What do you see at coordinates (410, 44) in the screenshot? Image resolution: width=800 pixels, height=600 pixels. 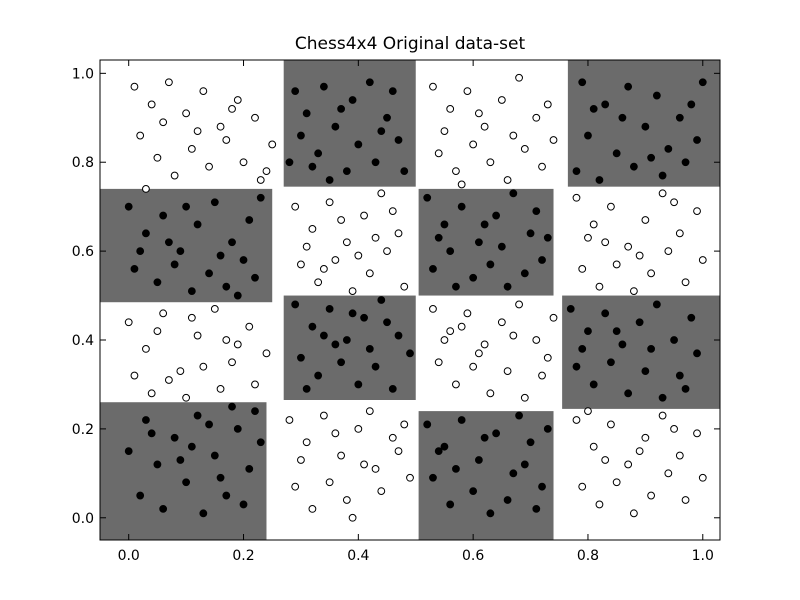 I see `chart-title: Chess4x4 Original data-set` at bounding box center [410, 44].